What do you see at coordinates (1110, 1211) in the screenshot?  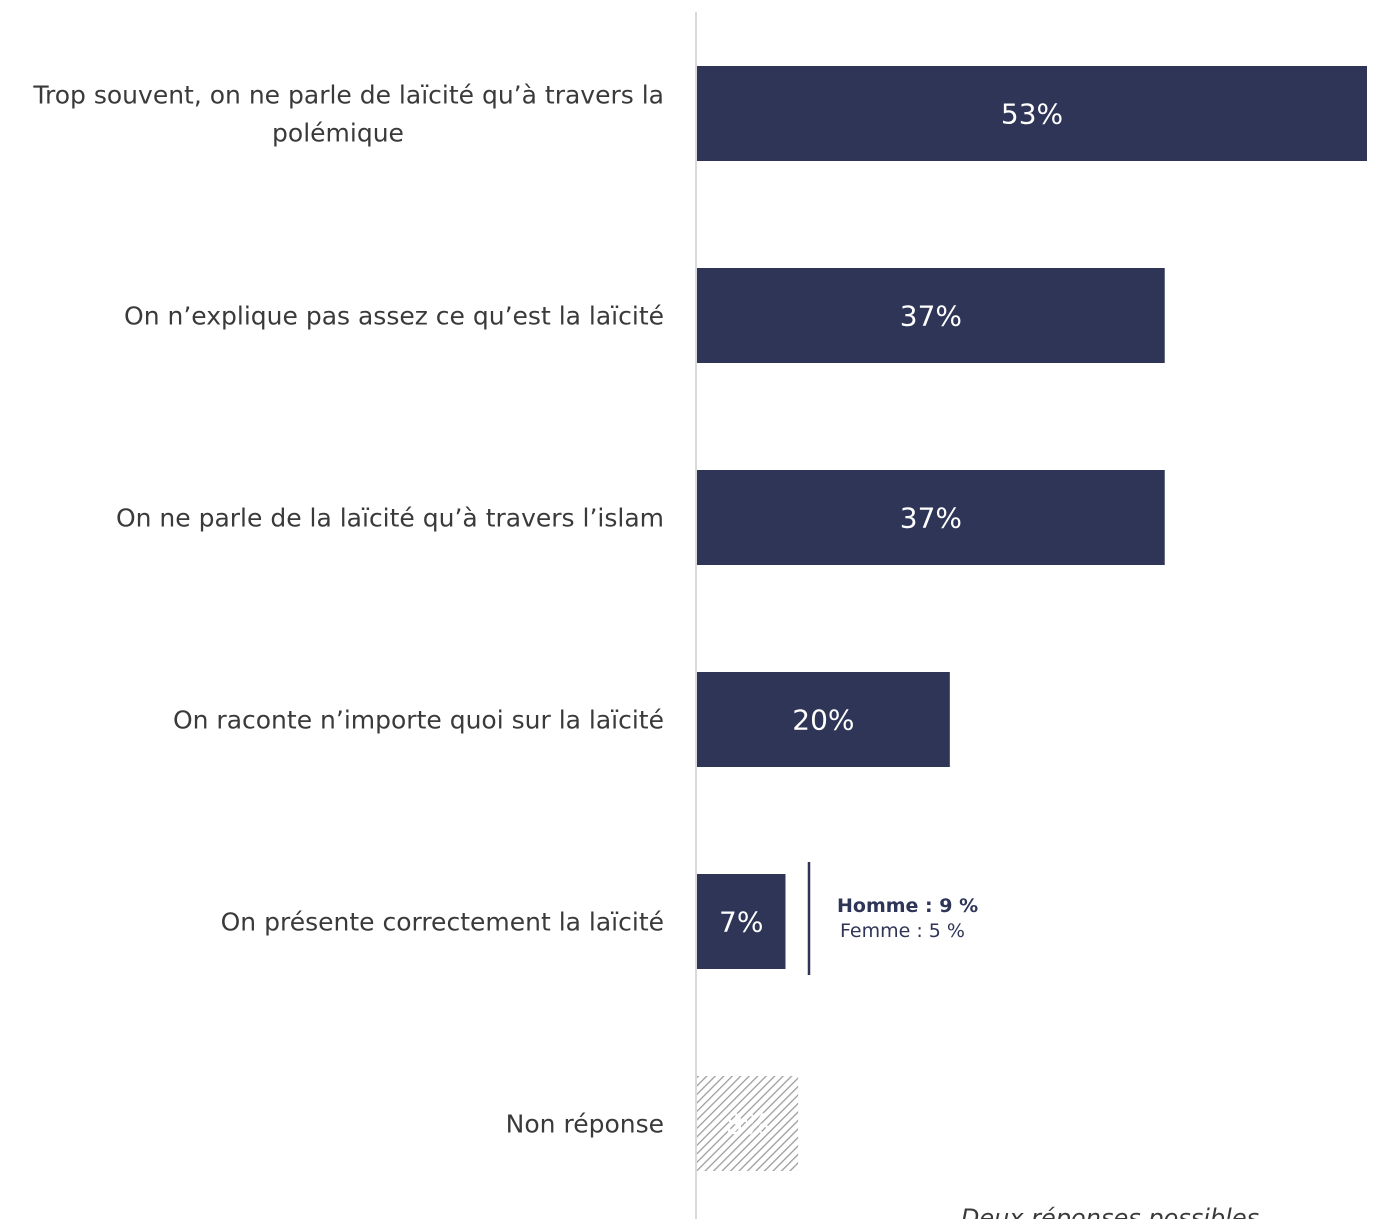 I see `footnote: Deux réponses possibles` at bounding box center [1110, 1211].